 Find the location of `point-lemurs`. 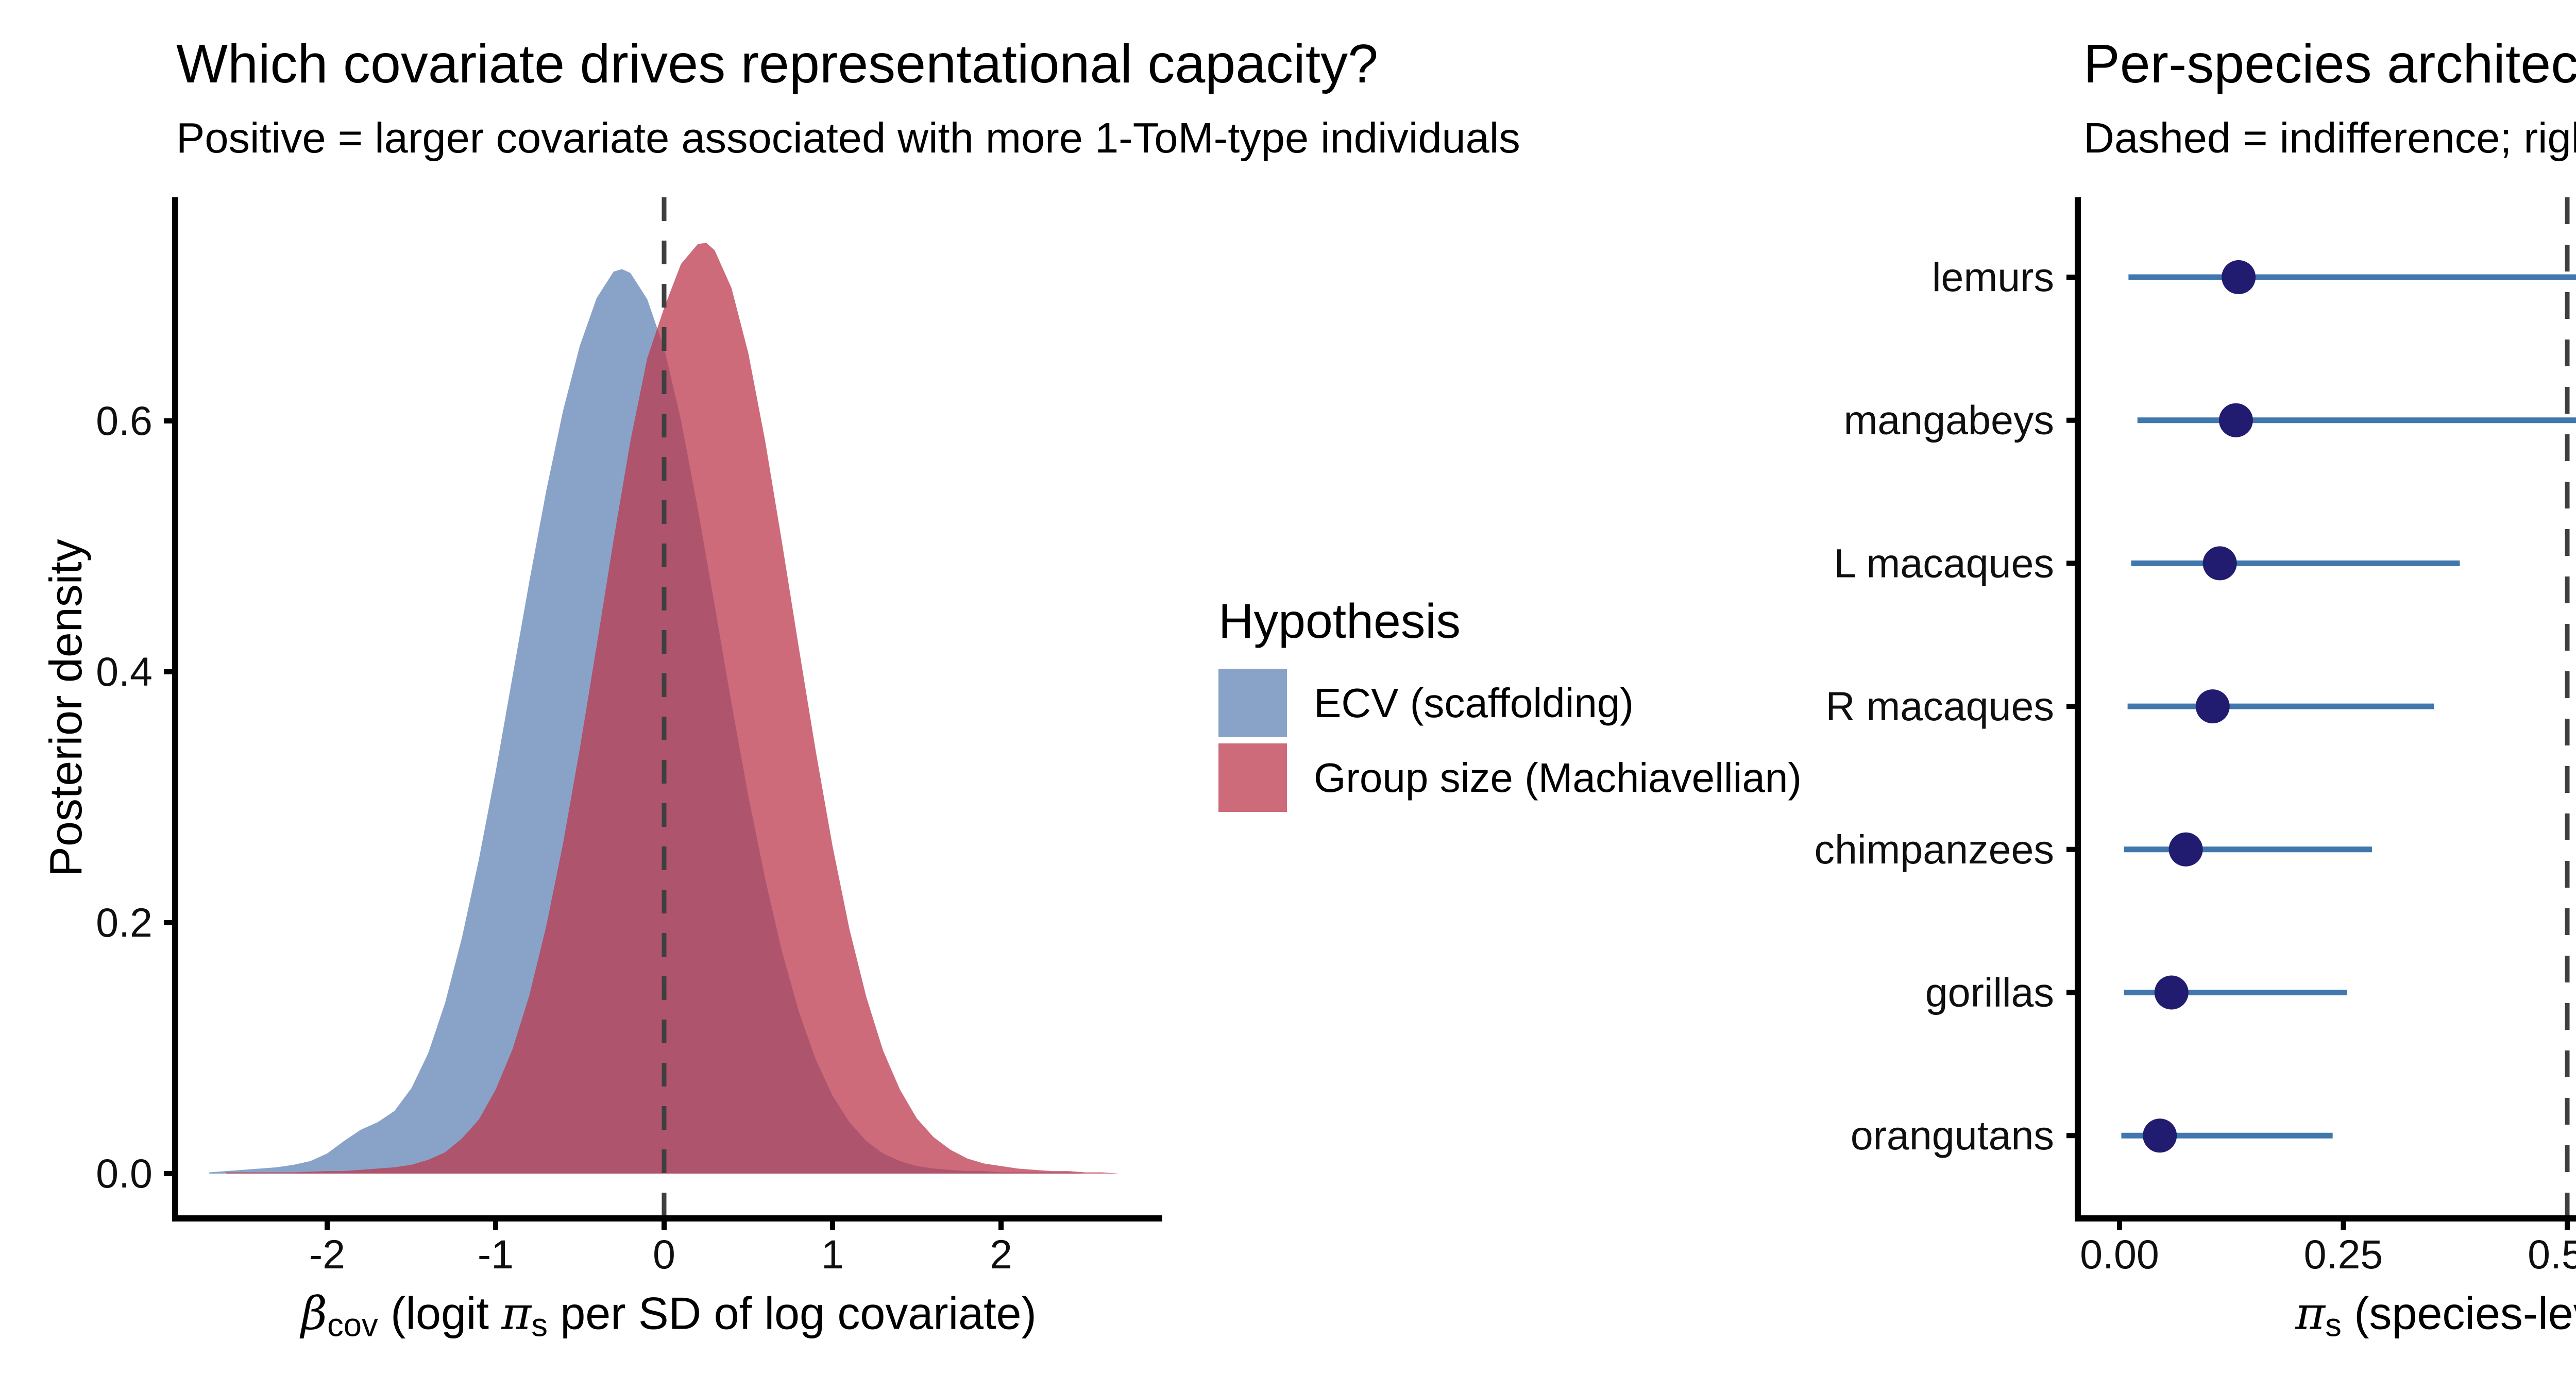

point-lemurs is located at coordinates (2239, 277).